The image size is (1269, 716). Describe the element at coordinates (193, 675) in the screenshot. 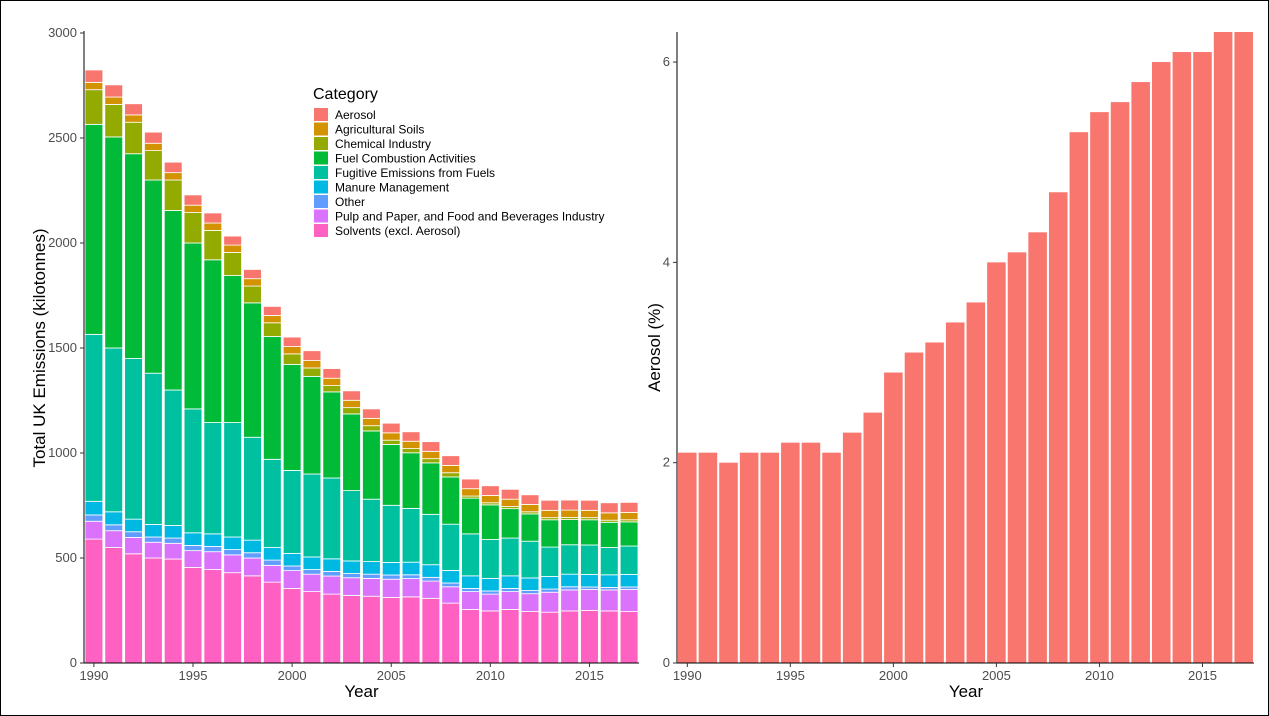

I see `x-tick-label: 1995` at that location.